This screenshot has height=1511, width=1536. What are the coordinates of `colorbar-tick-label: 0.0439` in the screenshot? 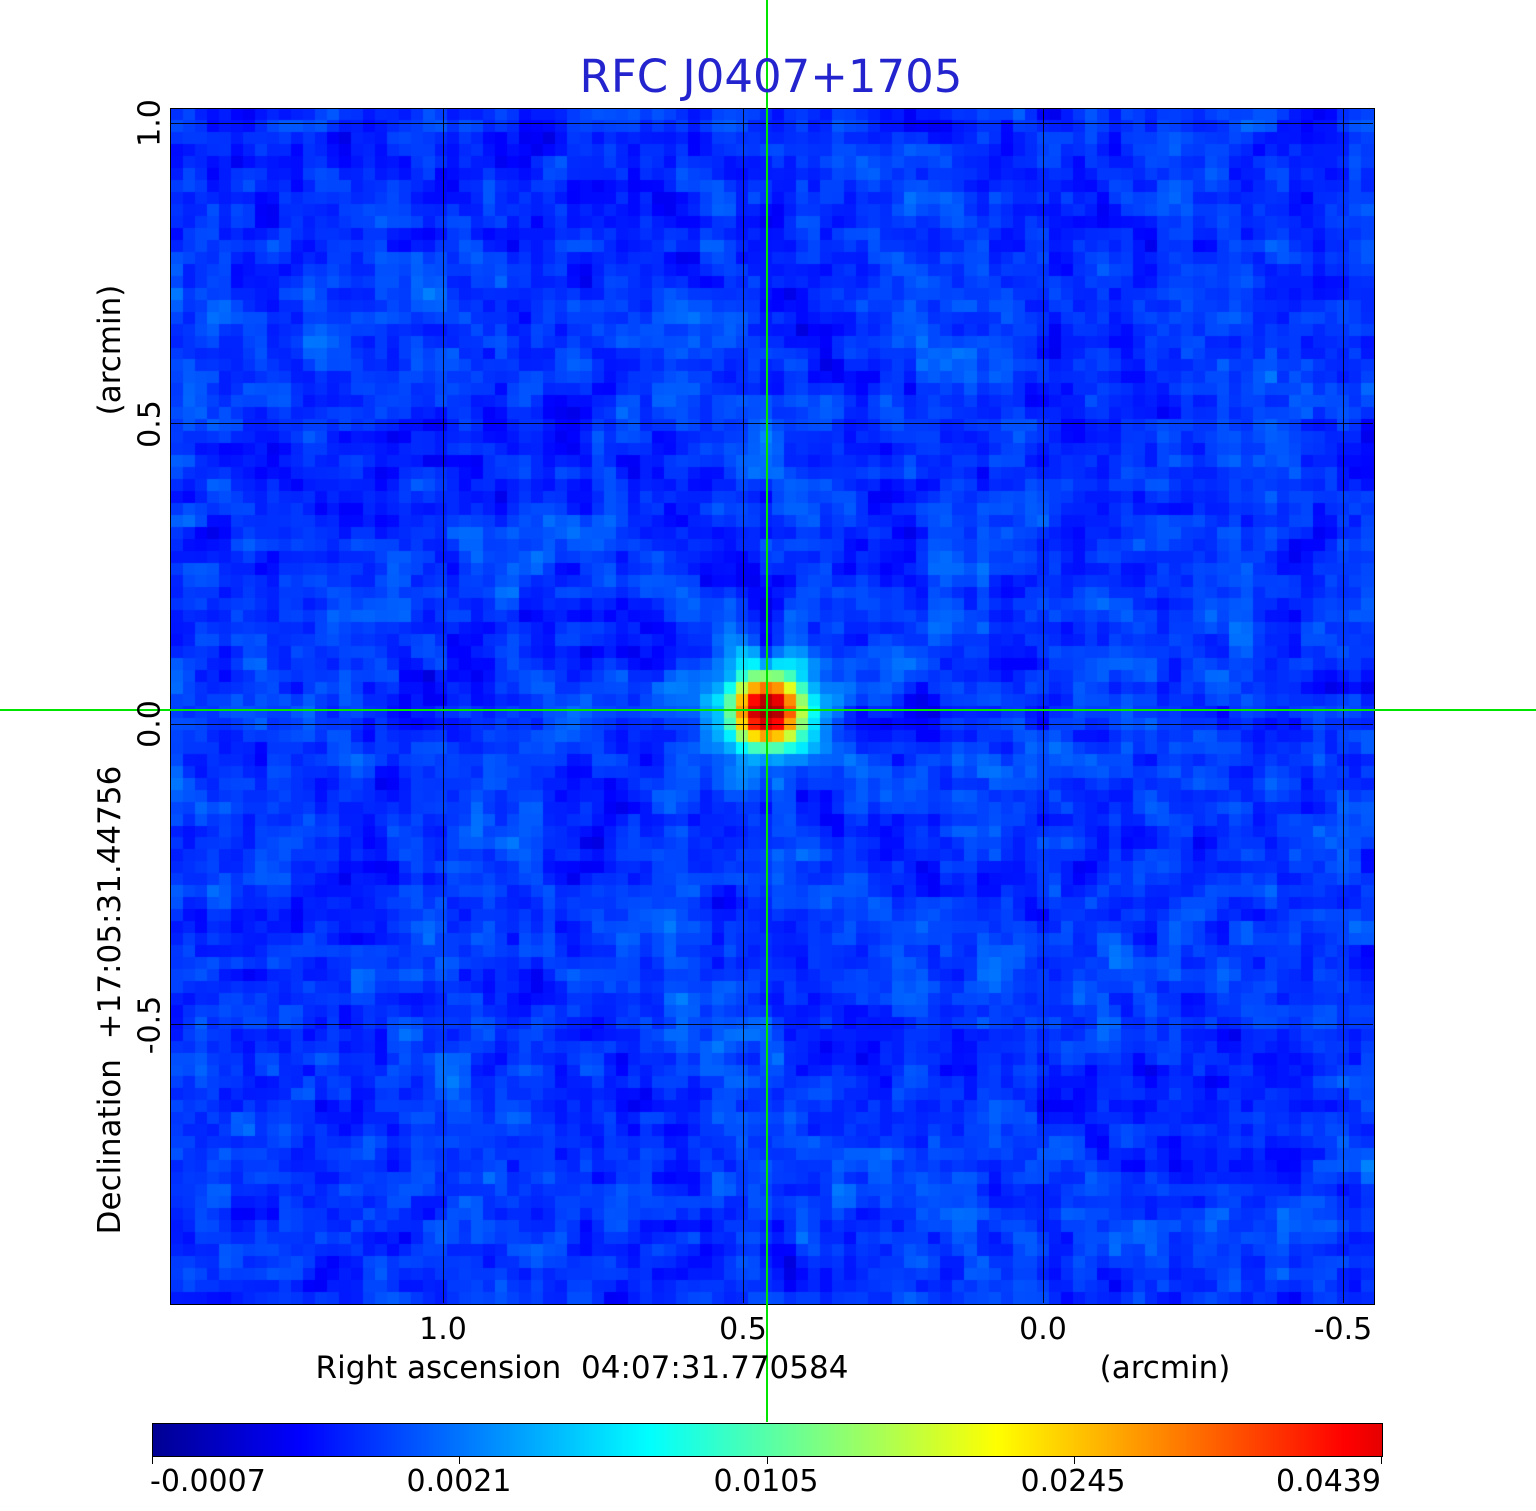 It's located at (1328, 1481).